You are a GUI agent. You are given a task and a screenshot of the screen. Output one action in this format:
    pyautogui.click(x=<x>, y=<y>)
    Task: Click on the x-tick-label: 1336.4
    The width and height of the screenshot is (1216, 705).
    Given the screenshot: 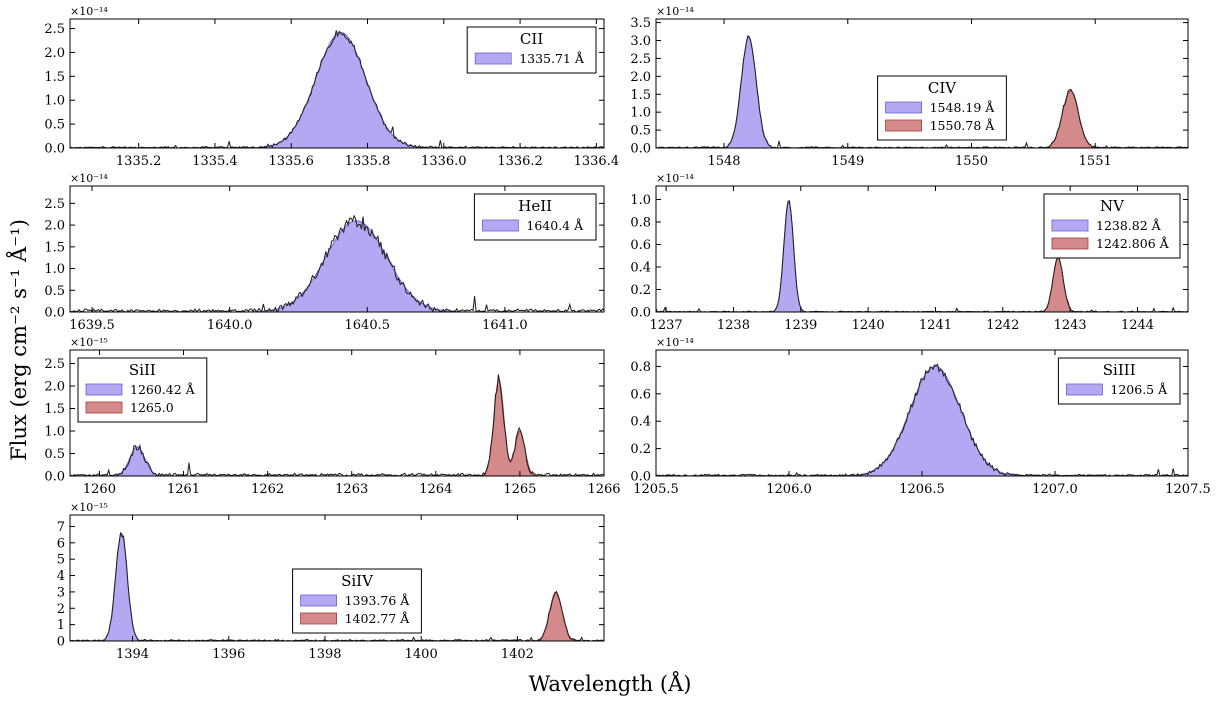 What is the action you would take?
    pyautogui.click(x=597, y=161)
    